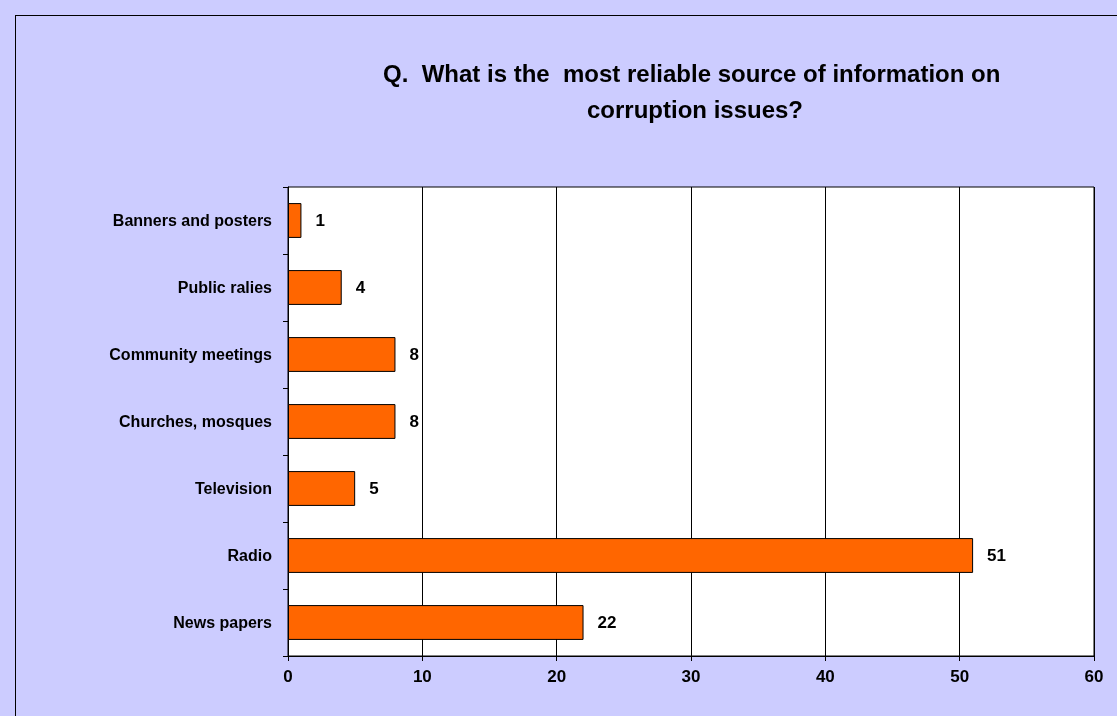 This screenshot has height=716, width=1117. I want to click on data-label: 51, so click(997, 555).